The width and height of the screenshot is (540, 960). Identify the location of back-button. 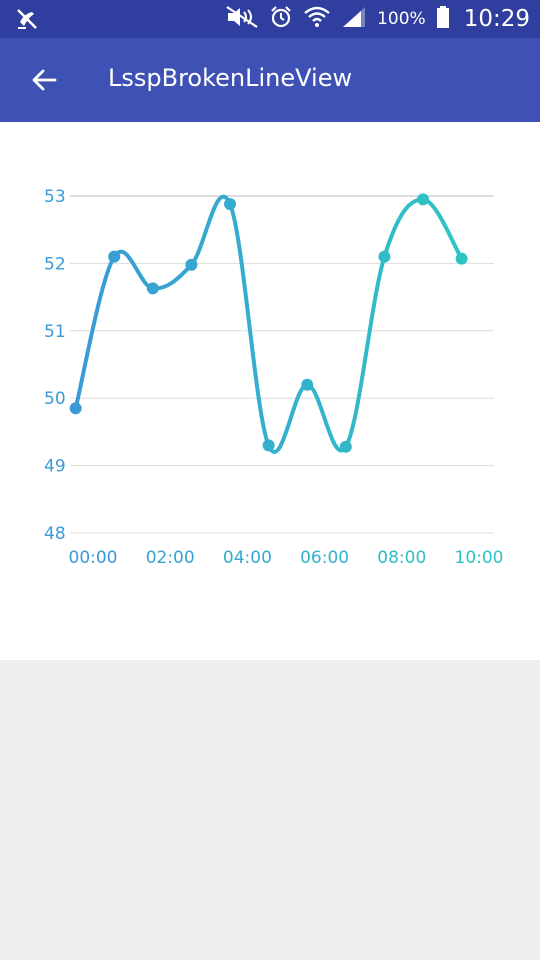
(44, 80).